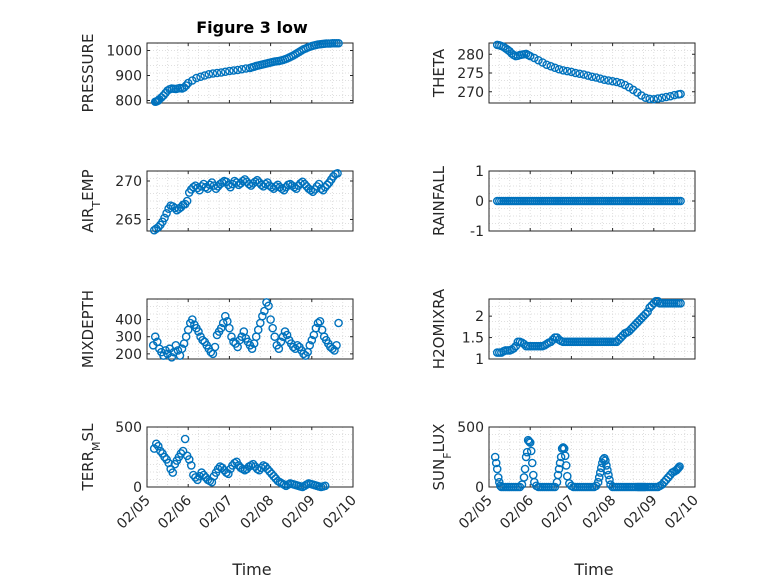 Image resolution: width=778 pixels, height=583 pixels. I want to click on grid-mixdepth, so click(250, 329).